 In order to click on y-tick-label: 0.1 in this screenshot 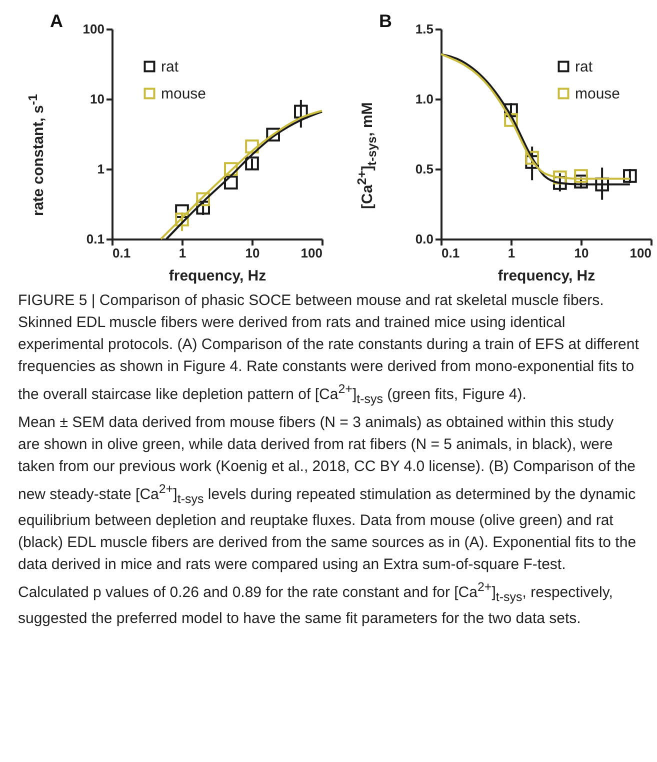, I will do `click(95, 239)`.